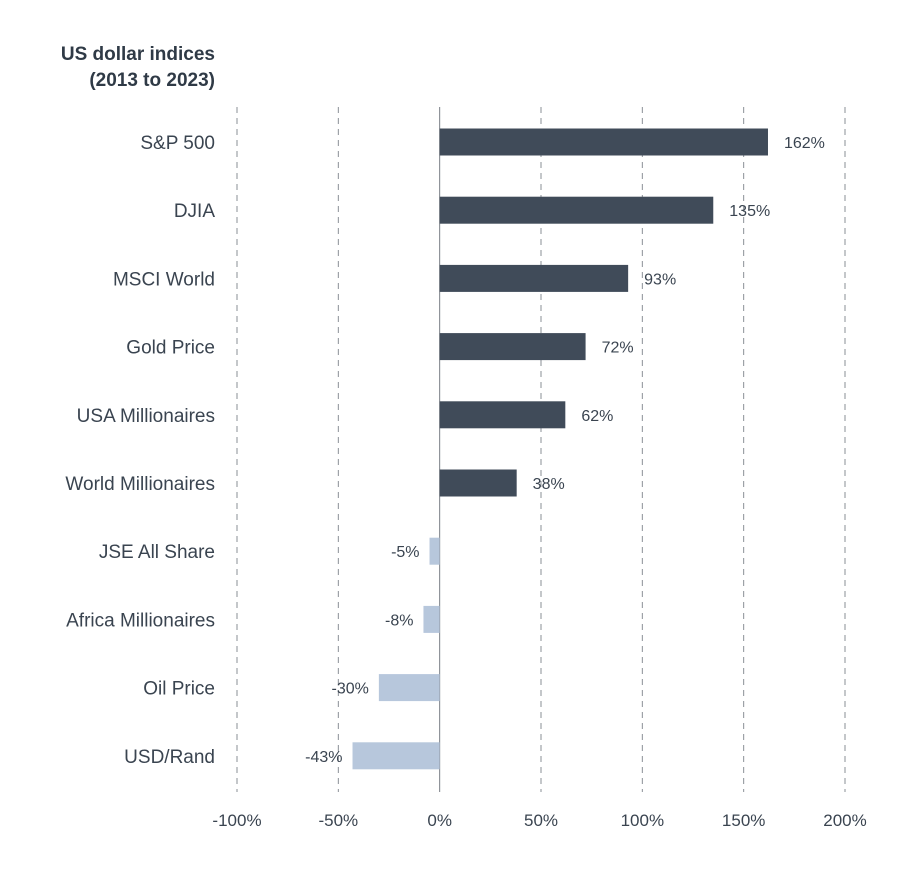  I want to click on value-label: -30%, so click(350, 689).